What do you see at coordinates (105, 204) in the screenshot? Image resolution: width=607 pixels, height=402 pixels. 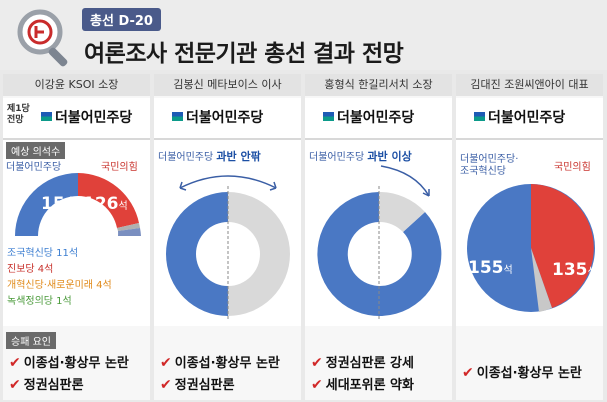 I see `red-seat-count: 126석` at bounding box center [105, 204].